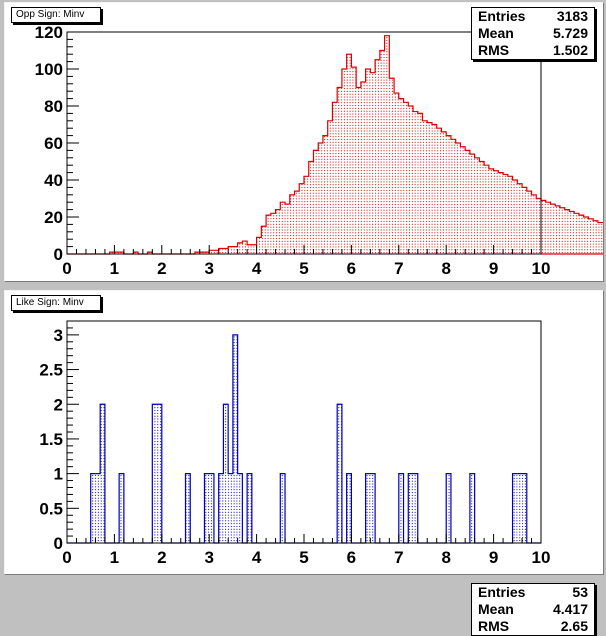  Describe the element at coordinates (493, 50) in the screenshot. I see `stats-rms-label: RMS` at that location.